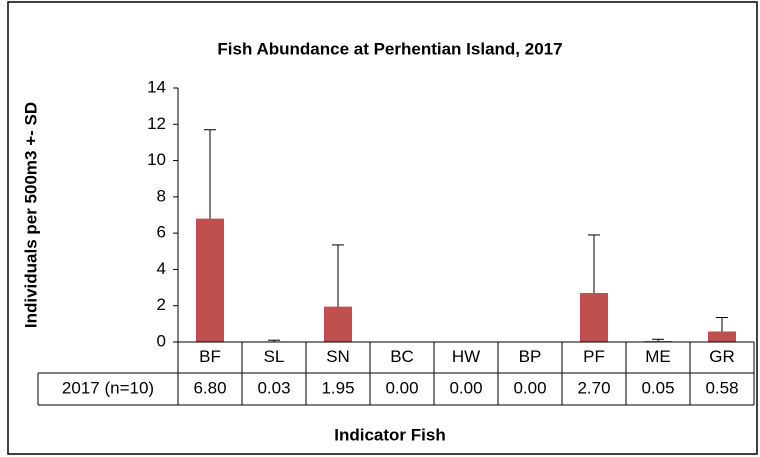  What do you see at coordinates (658, 356) in the screenshot?
I see `x-tick-label: ME` at bounding box center [658, 356].